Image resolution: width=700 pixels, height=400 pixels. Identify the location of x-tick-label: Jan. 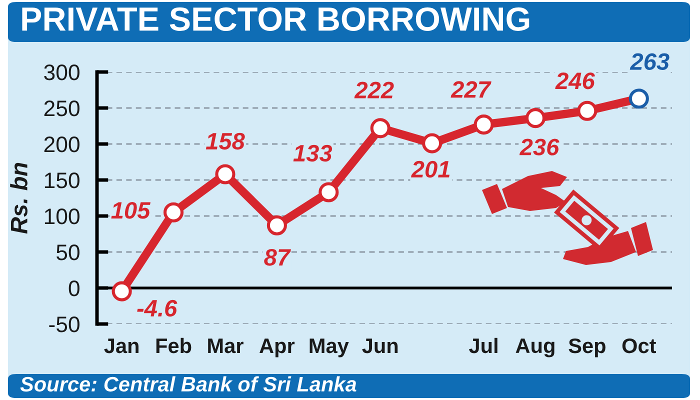
(121, 346).